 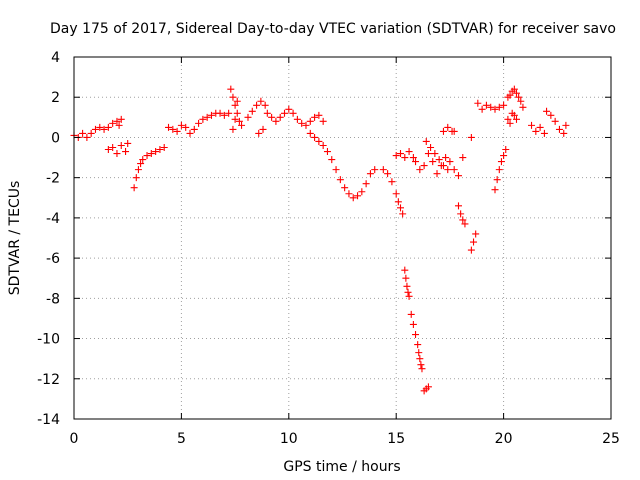 What do you see at coordinates (53, 259) in the screenshot?
I see `y-tick-label: -6` at bounding box center [53, 259].